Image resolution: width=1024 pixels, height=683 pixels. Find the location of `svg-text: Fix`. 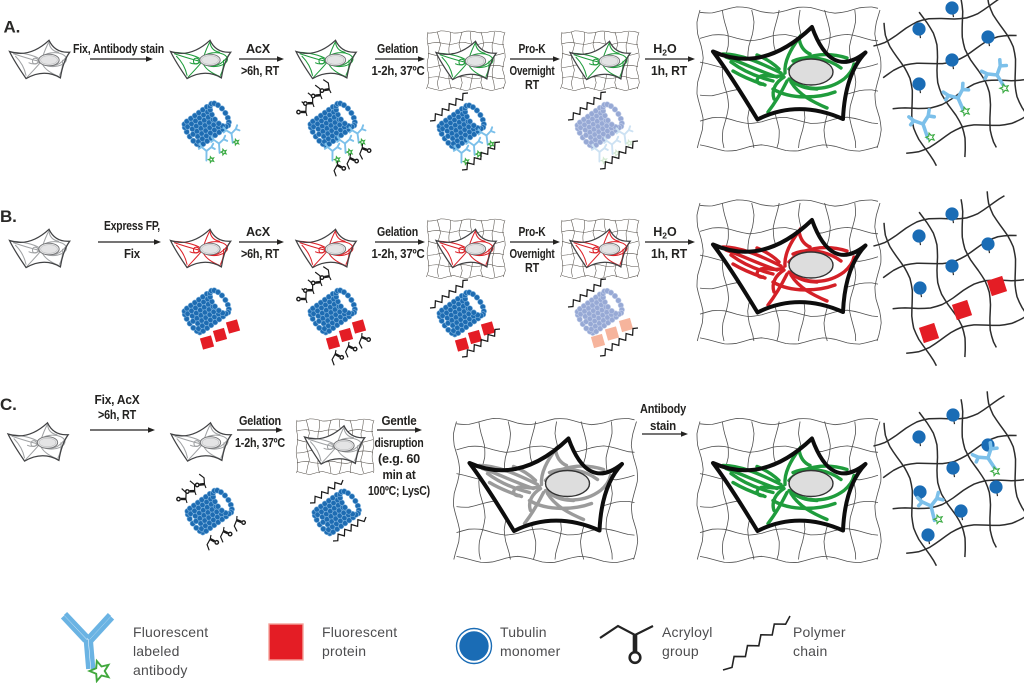

svg-text: Fix is located at coordinates (132, 254).